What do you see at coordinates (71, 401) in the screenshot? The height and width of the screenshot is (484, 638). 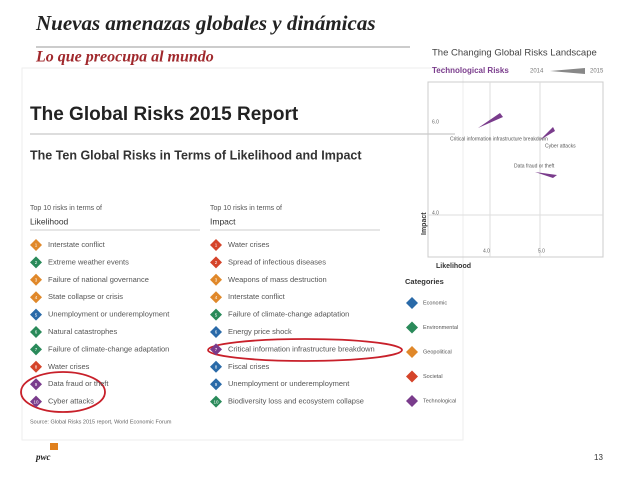 I see `risk: Cyber attacks` at bounding box center [71, 401].